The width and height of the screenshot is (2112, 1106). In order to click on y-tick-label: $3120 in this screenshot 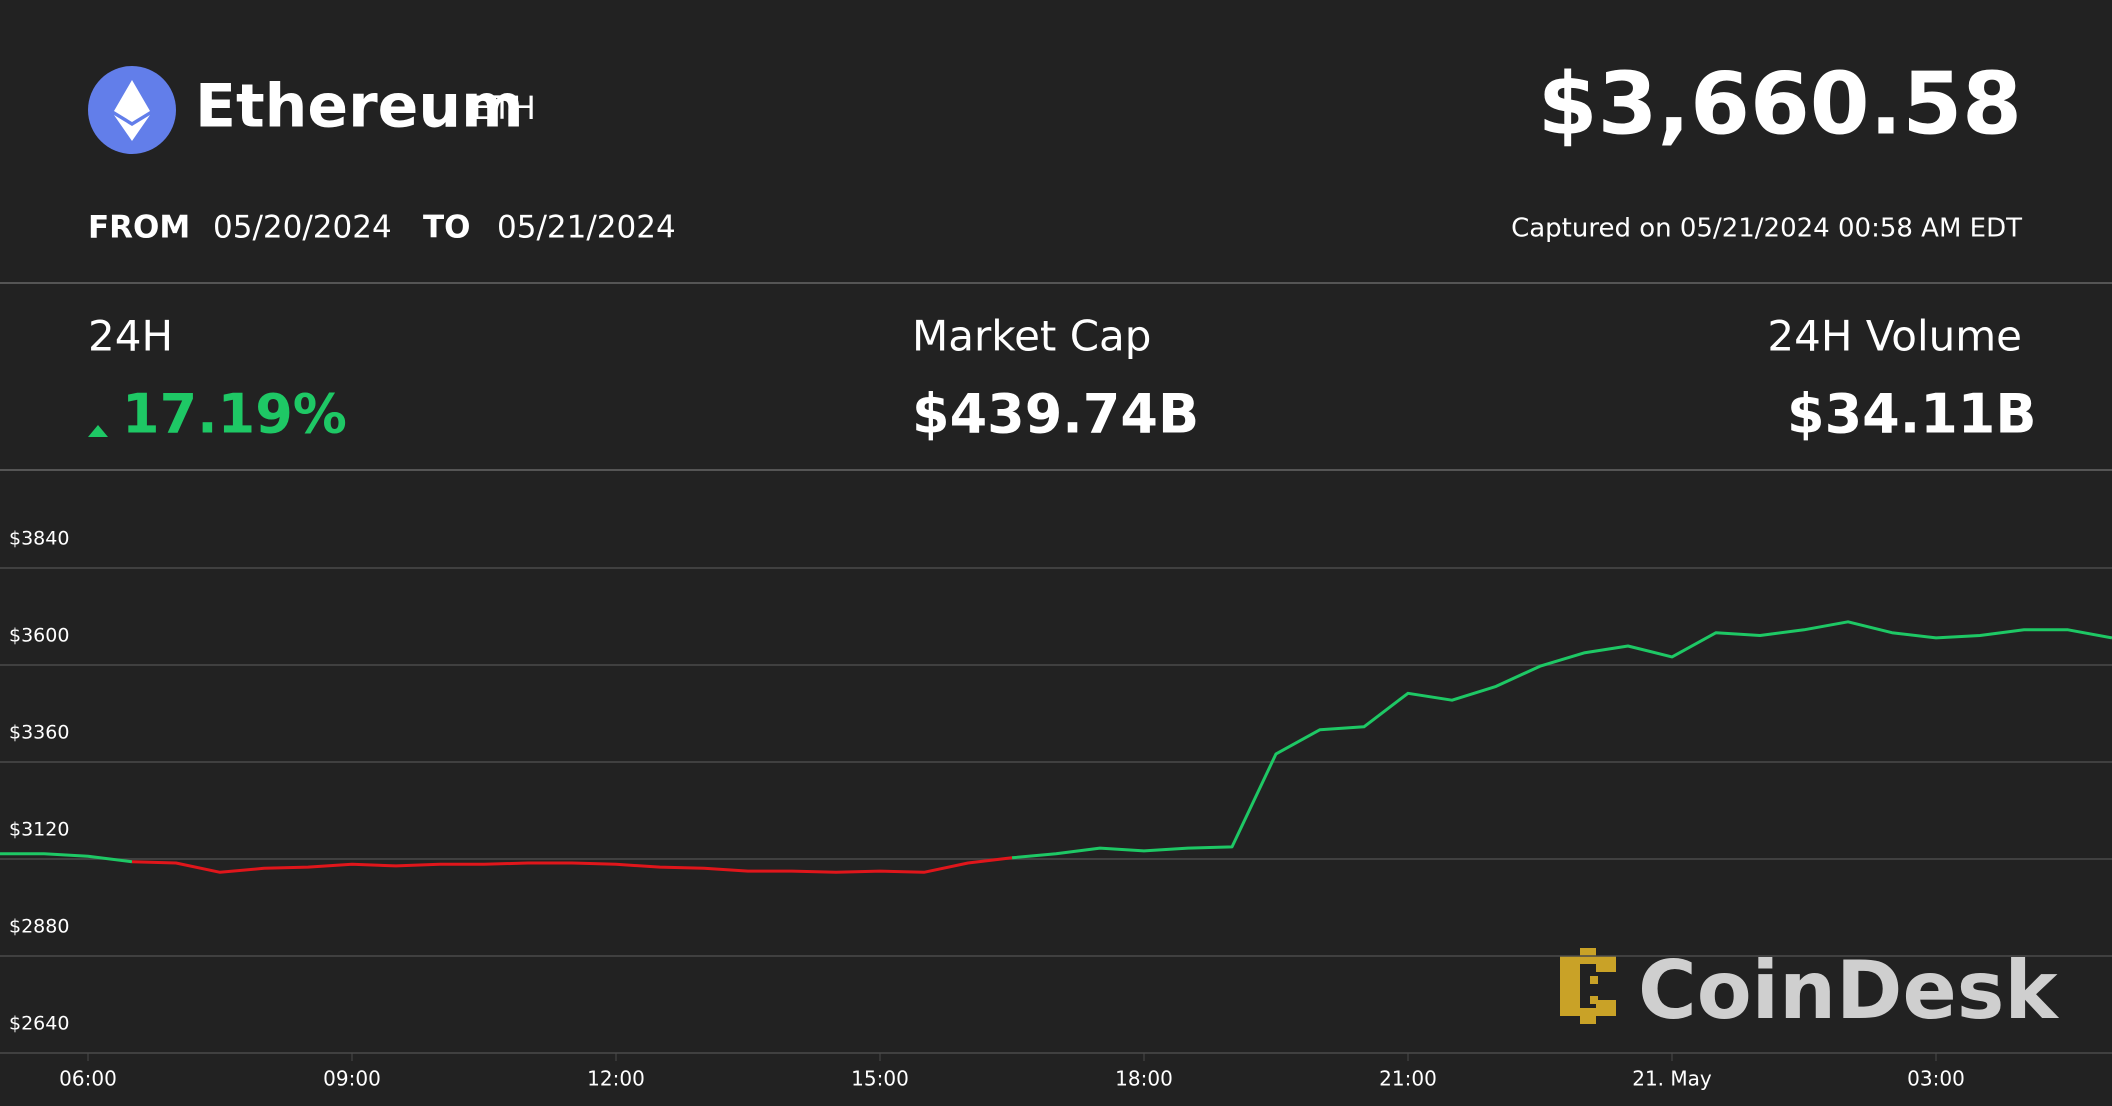, I will do `click(39, 830)`.